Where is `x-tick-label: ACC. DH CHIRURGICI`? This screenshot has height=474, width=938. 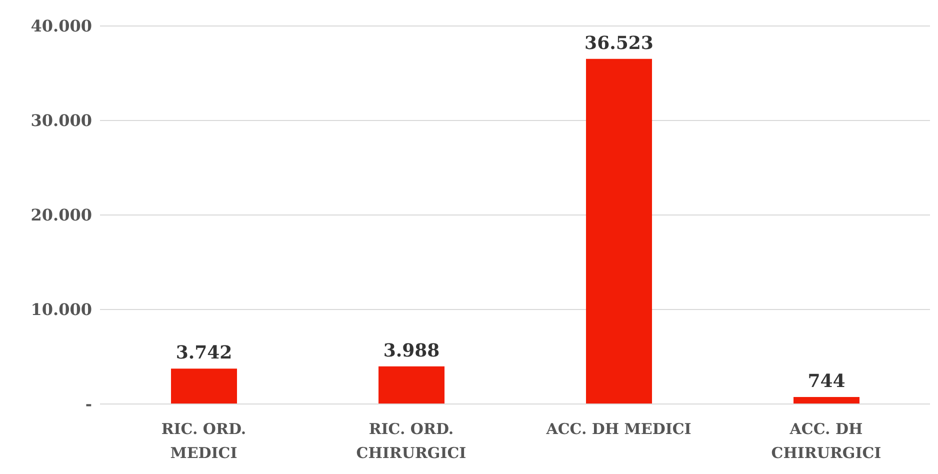
x-tick-label: ACC. DH CHIRURGICI is located at coordinates (826, 441).